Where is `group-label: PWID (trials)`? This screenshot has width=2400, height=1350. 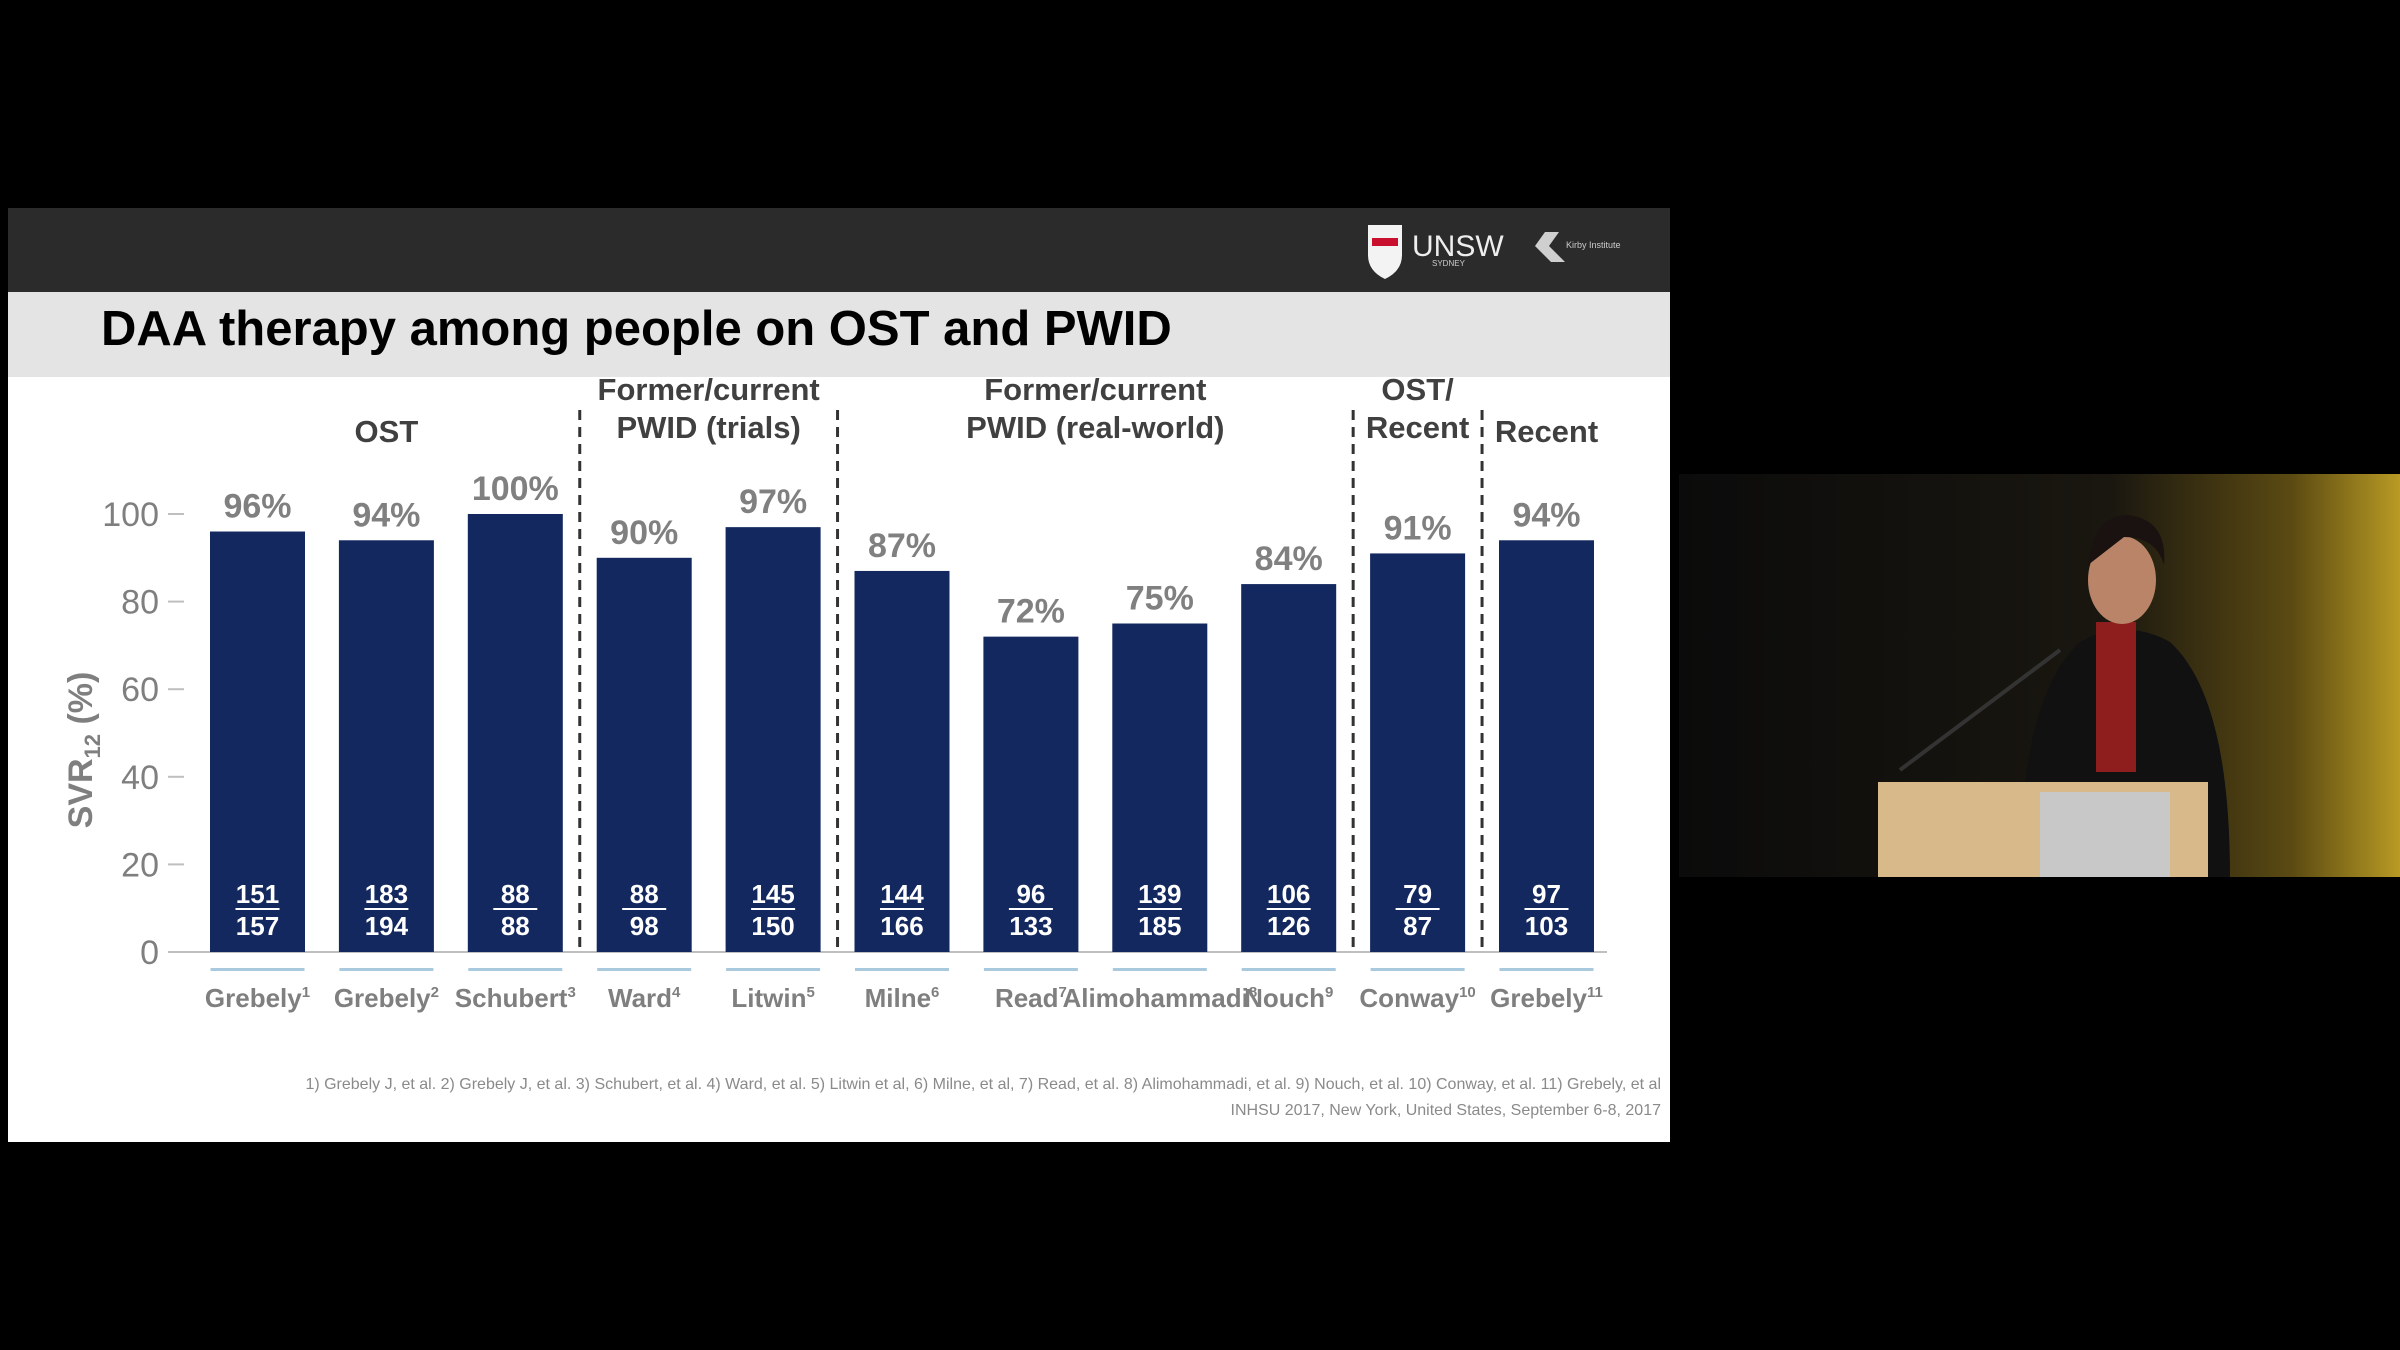 group-label: PWID (trials) is located at coordinates (709, 427).